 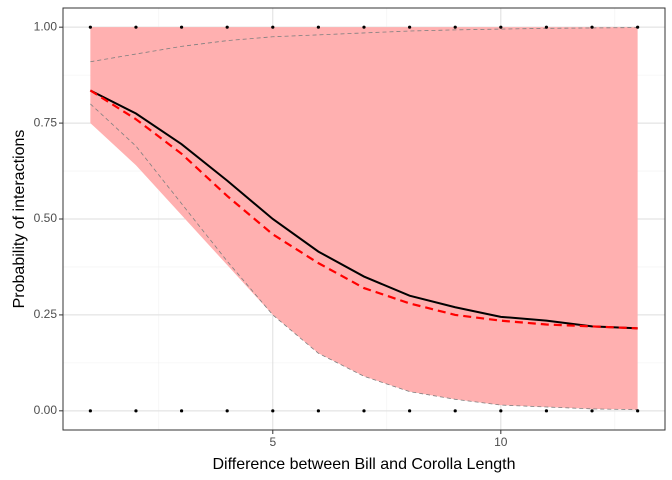 What do you see at coordinates (501, 442) in the screenshot?
I see `x-tick-label: 10` at bounding box center [501, 442].